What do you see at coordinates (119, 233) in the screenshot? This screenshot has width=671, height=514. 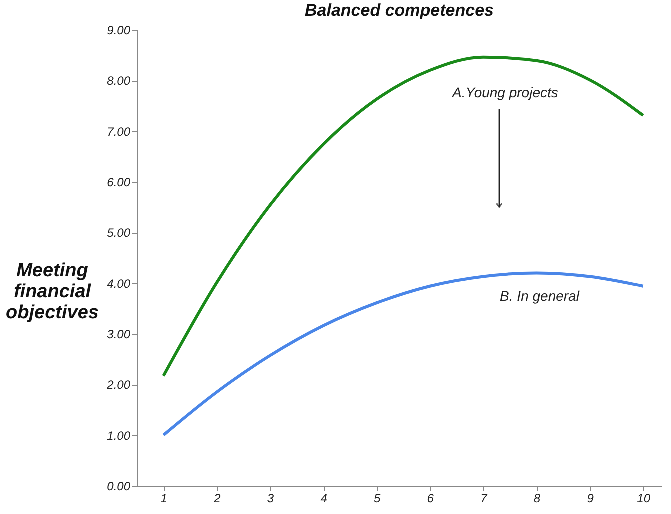 I see `y-tick-label: 5.00` at bounding box center [119, 233].